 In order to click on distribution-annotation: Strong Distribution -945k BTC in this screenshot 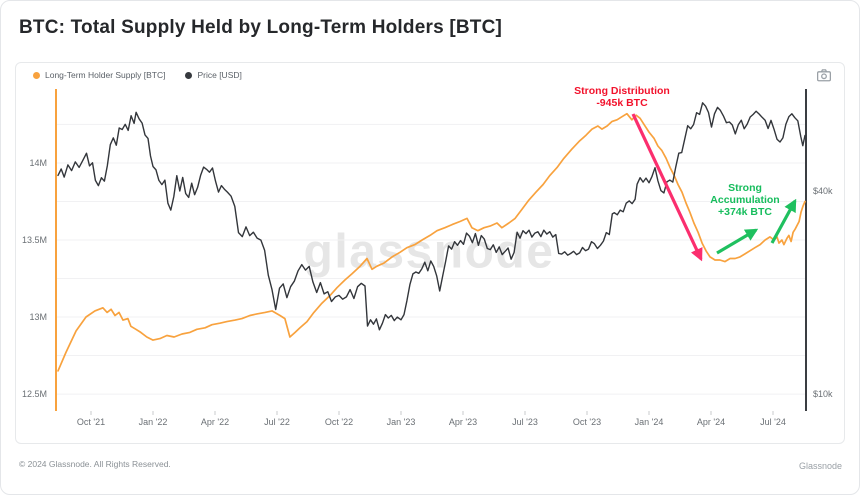, I will do `click(622, 97)`.